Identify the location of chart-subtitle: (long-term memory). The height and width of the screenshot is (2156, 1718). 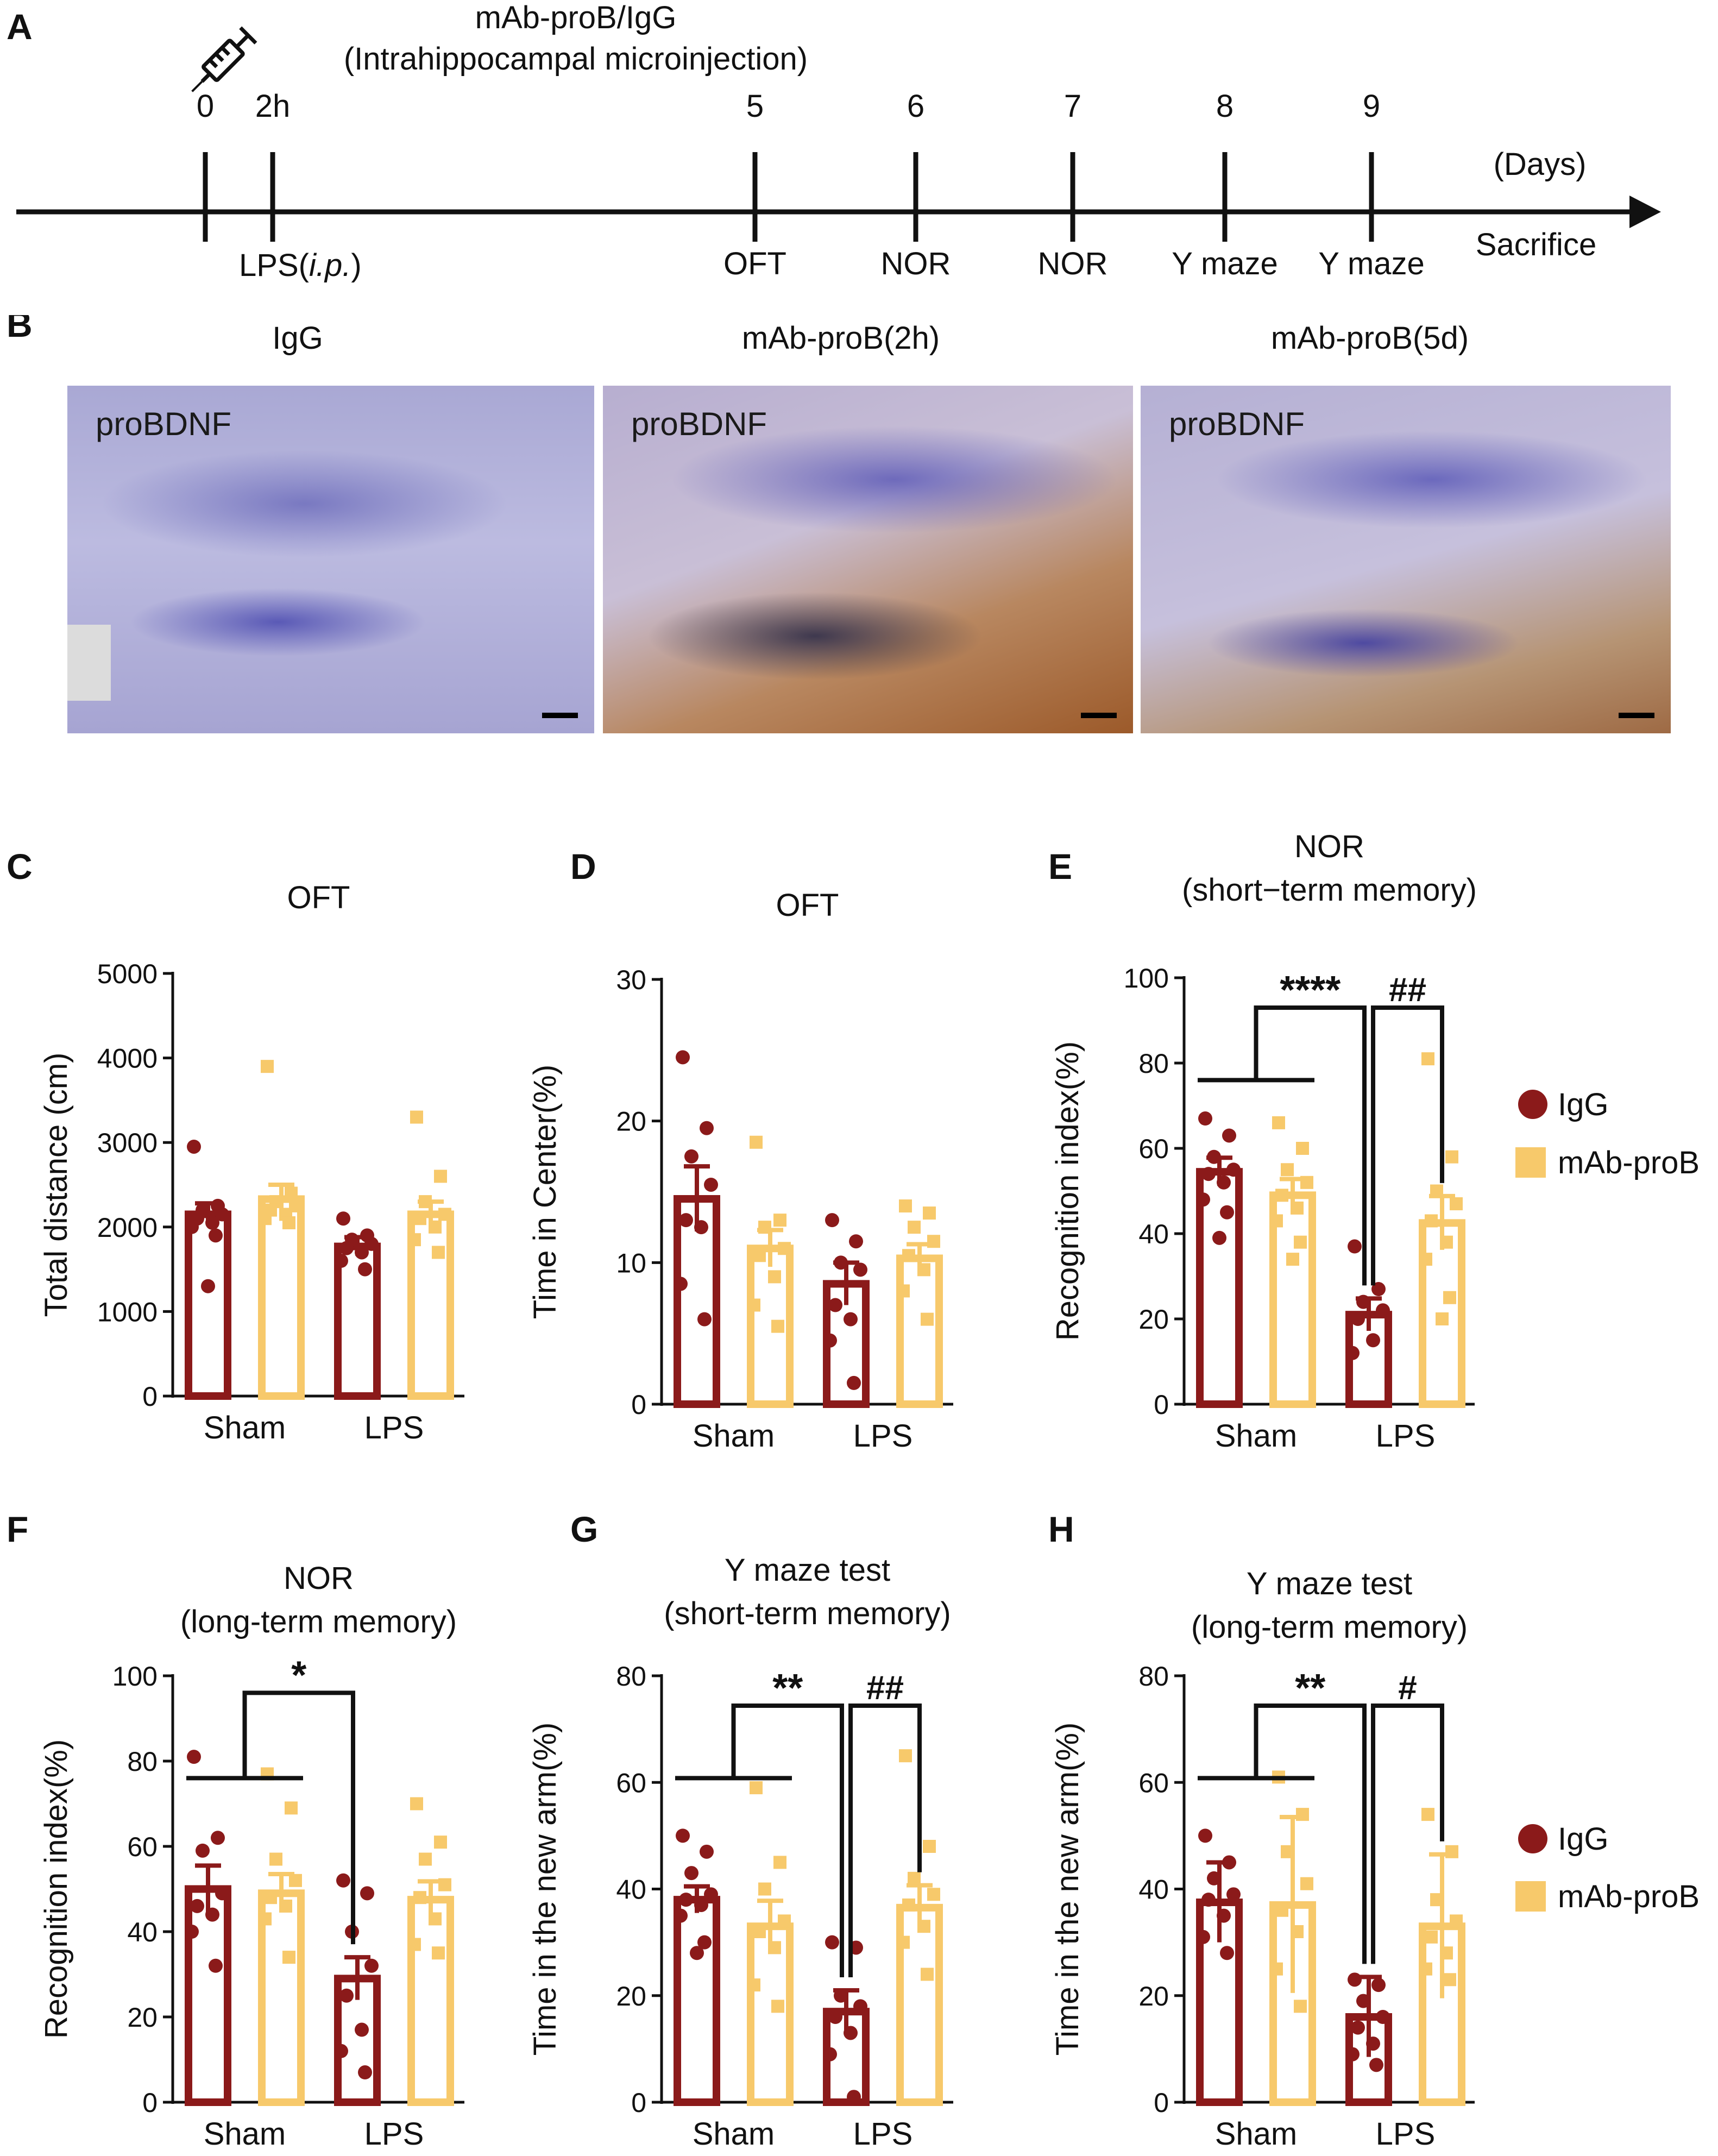
(1329, 1627).